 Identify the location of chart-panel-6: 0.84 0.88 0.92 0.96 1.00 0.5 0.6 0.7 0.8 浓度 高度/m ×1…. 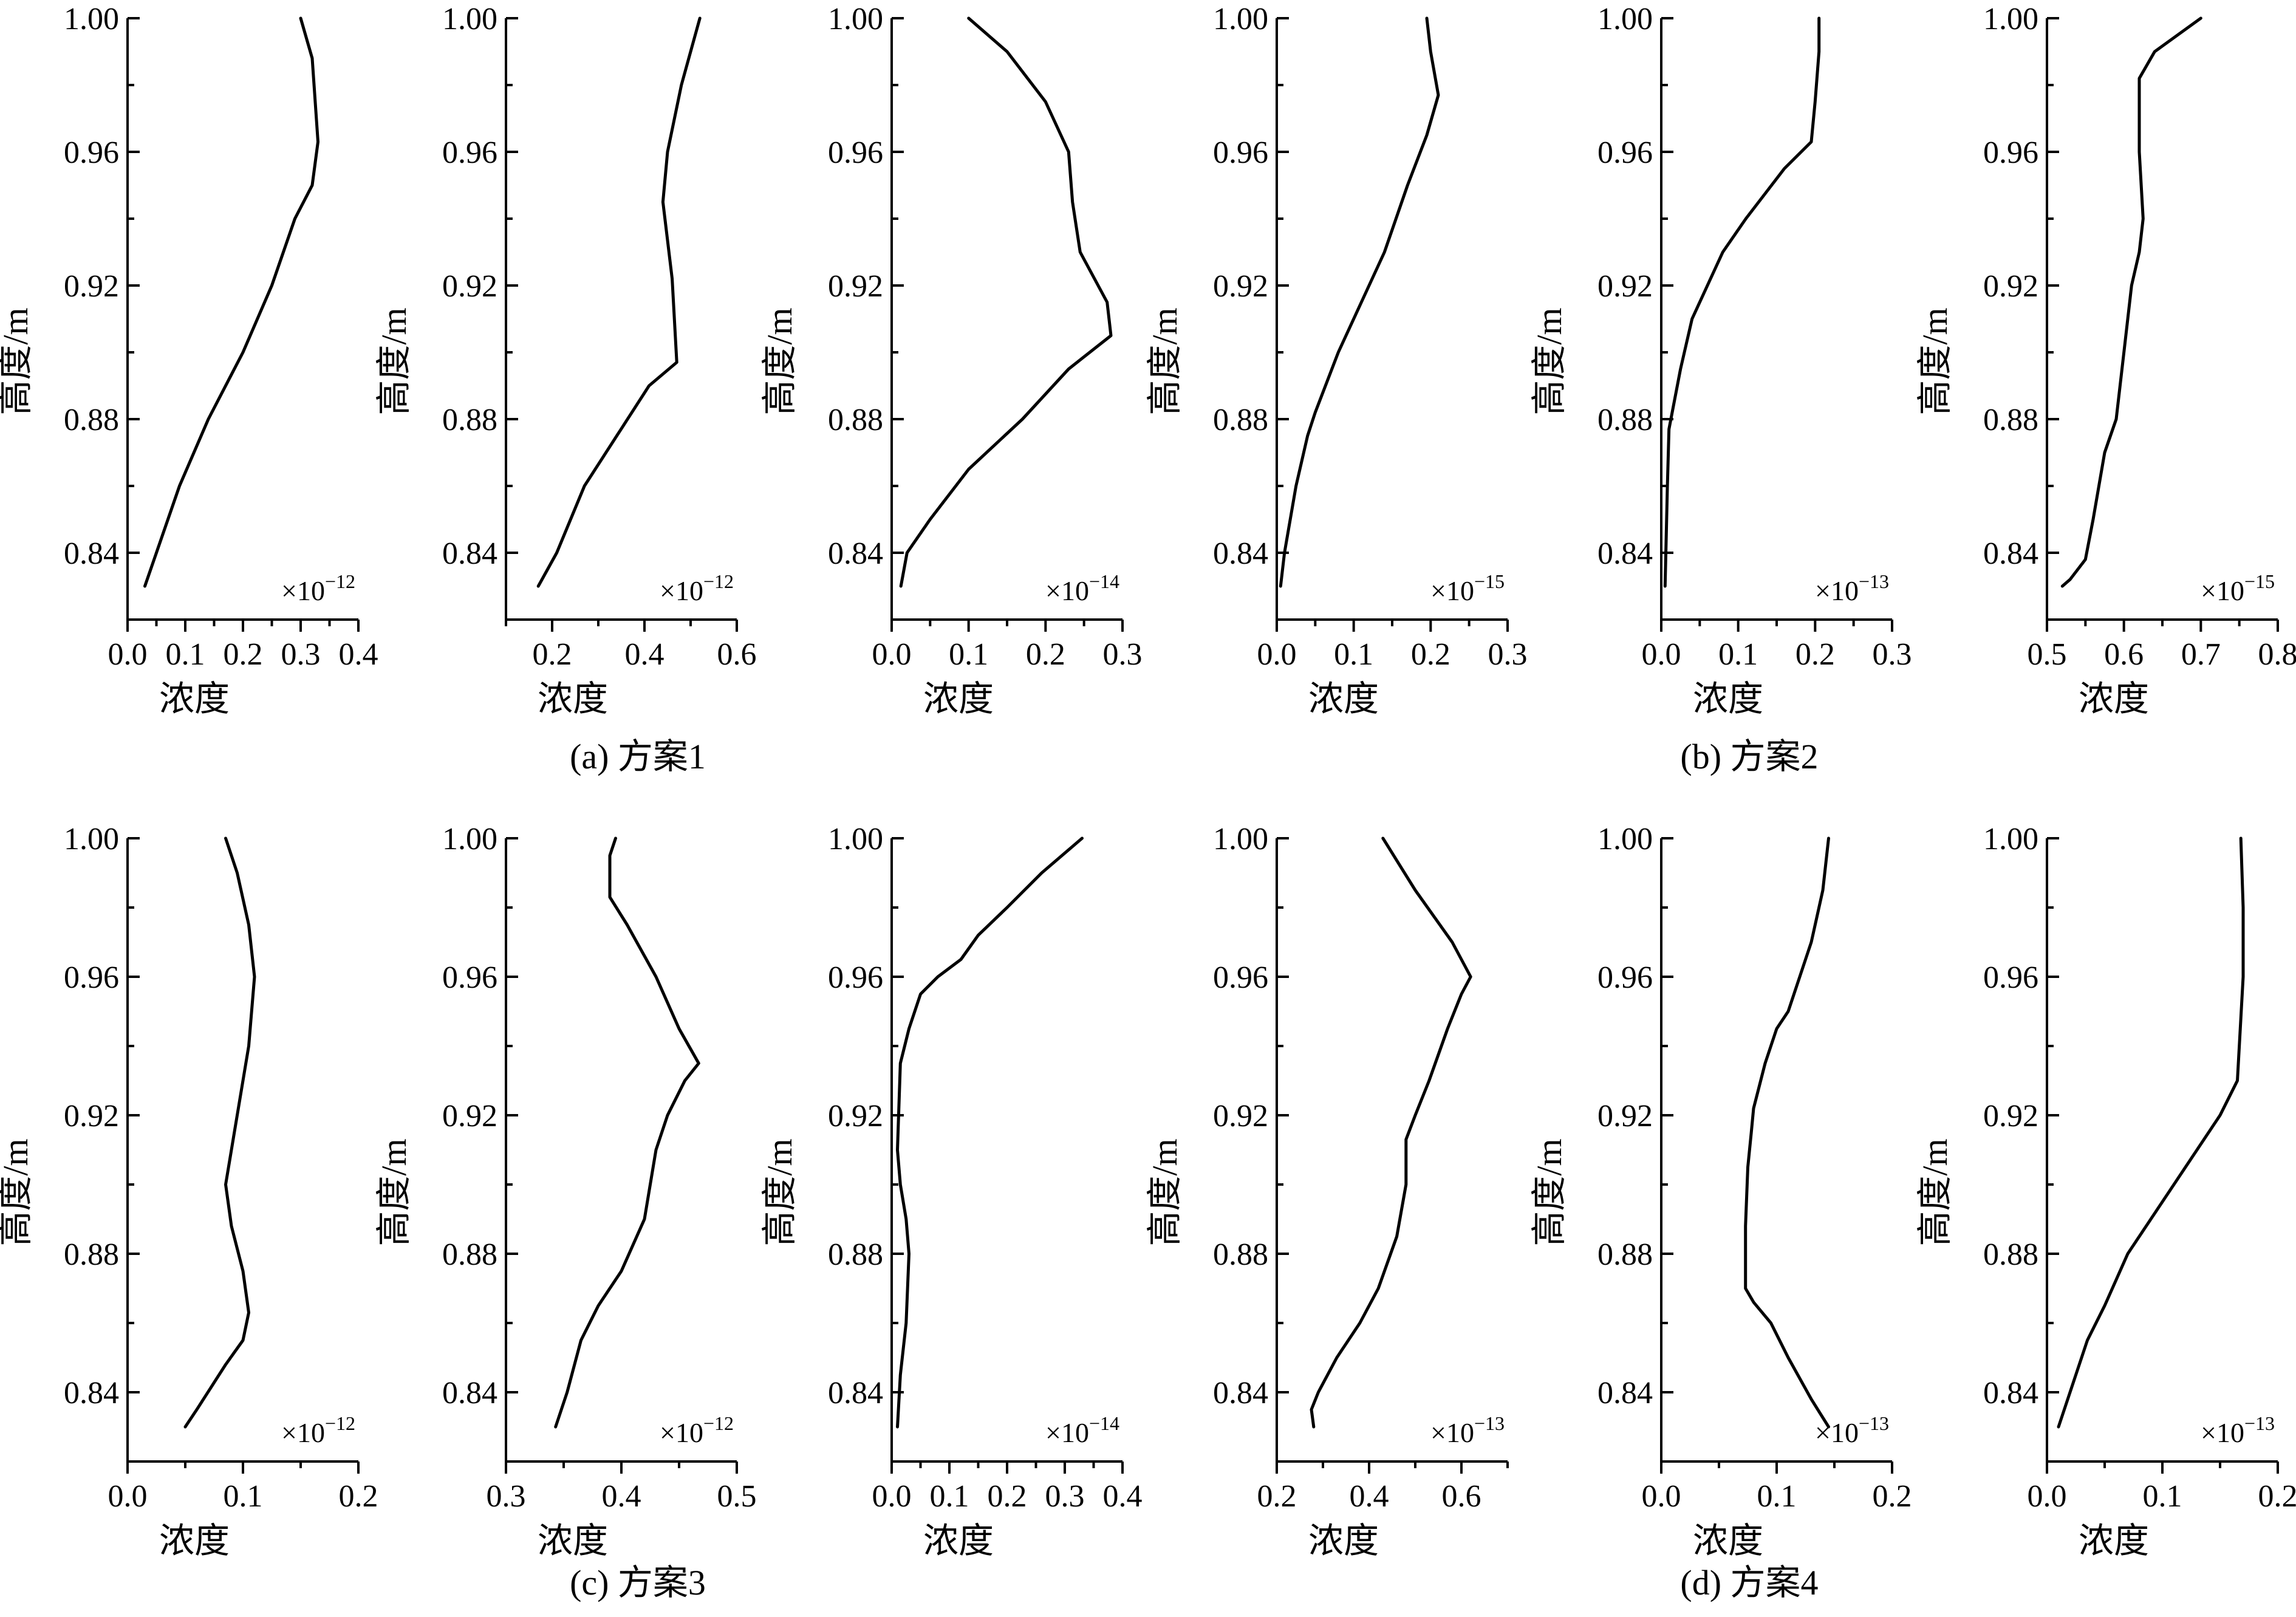
(2105, 360).